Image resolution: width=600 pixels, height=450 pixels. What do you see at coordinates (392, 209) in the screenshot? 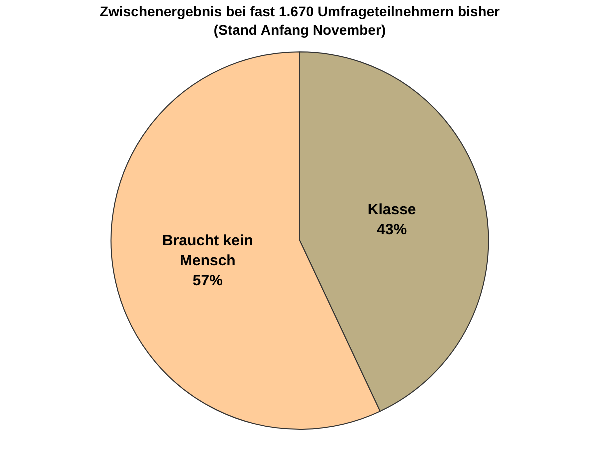
I see `slice-label: Klasse` at bounding box center [392, 209].